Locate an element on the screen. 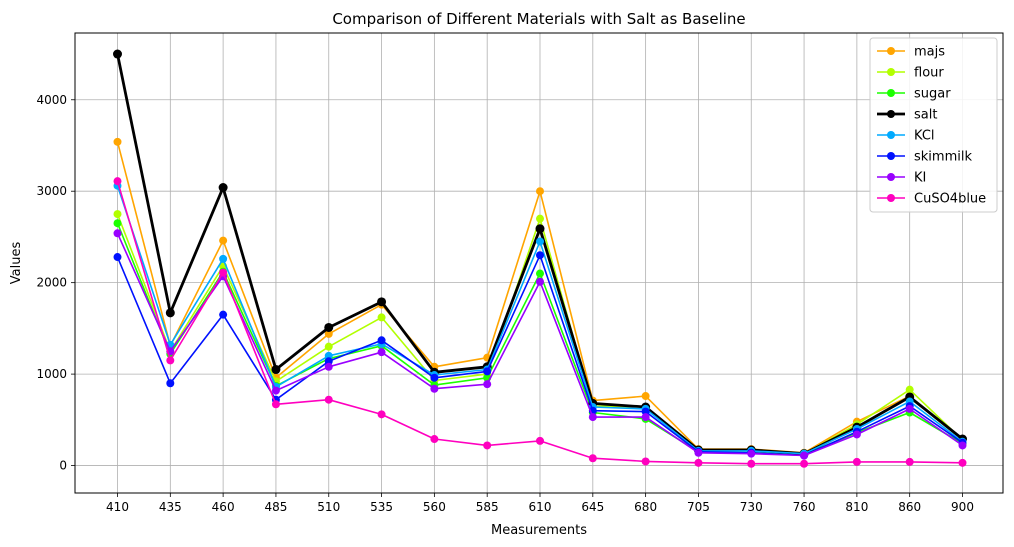 Image resolution: width=1014 pixels, height=547 pixels. legend-item: skimmilk is located at coordinates (924, 157).